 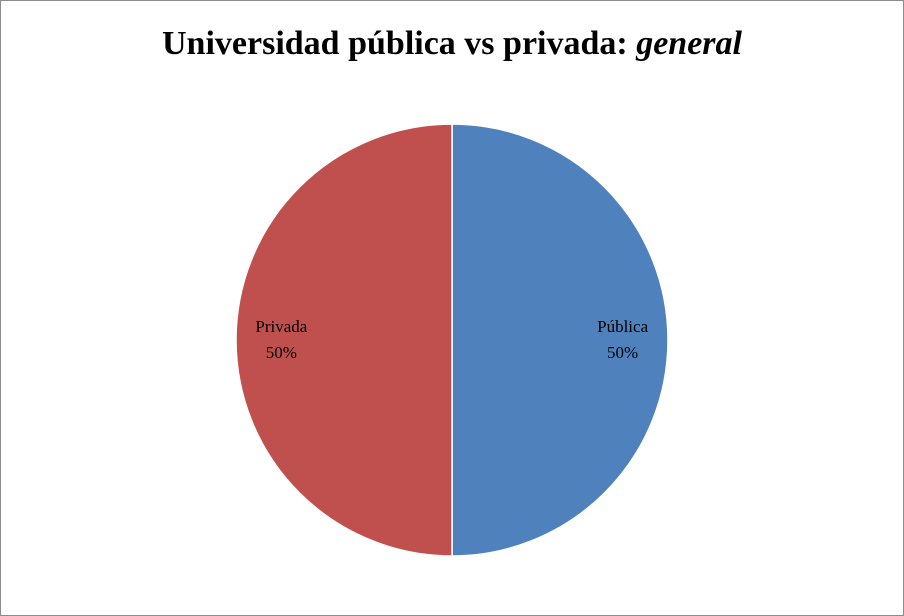 I want to click on chart-title: Universidad pública vs privada: general, so click(x=452, y=43).